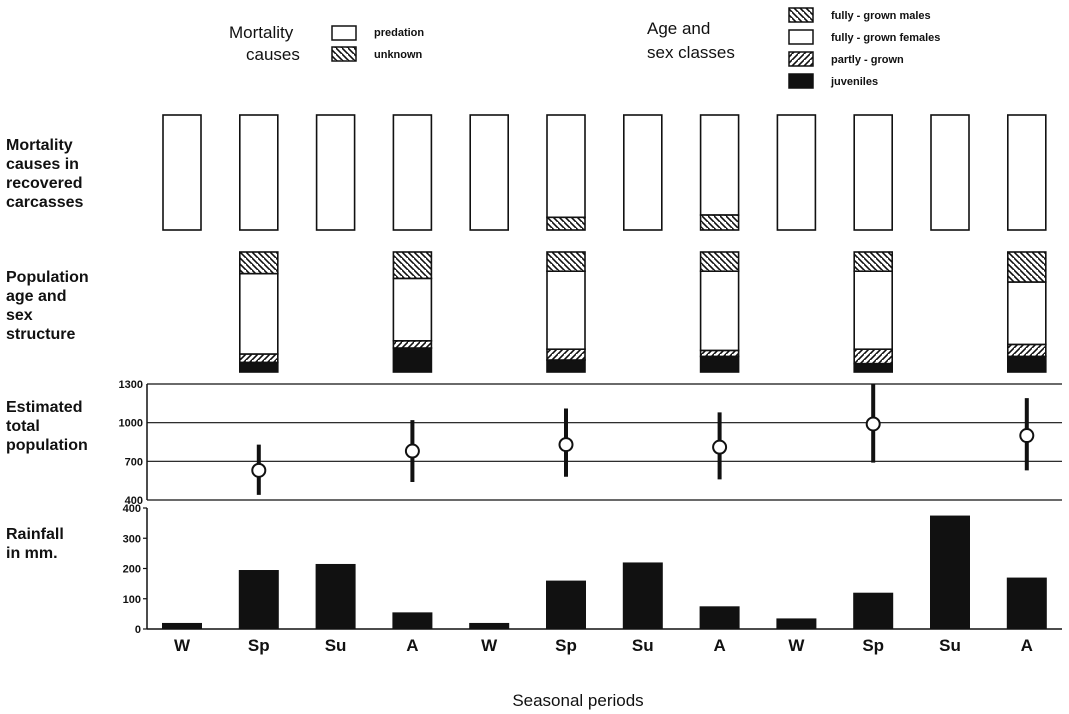  What do you see at coordinates (867, 60) in the screenshot?
I see `partly-grown-legend-label: partly - grown` at bounding box center [867, 60].